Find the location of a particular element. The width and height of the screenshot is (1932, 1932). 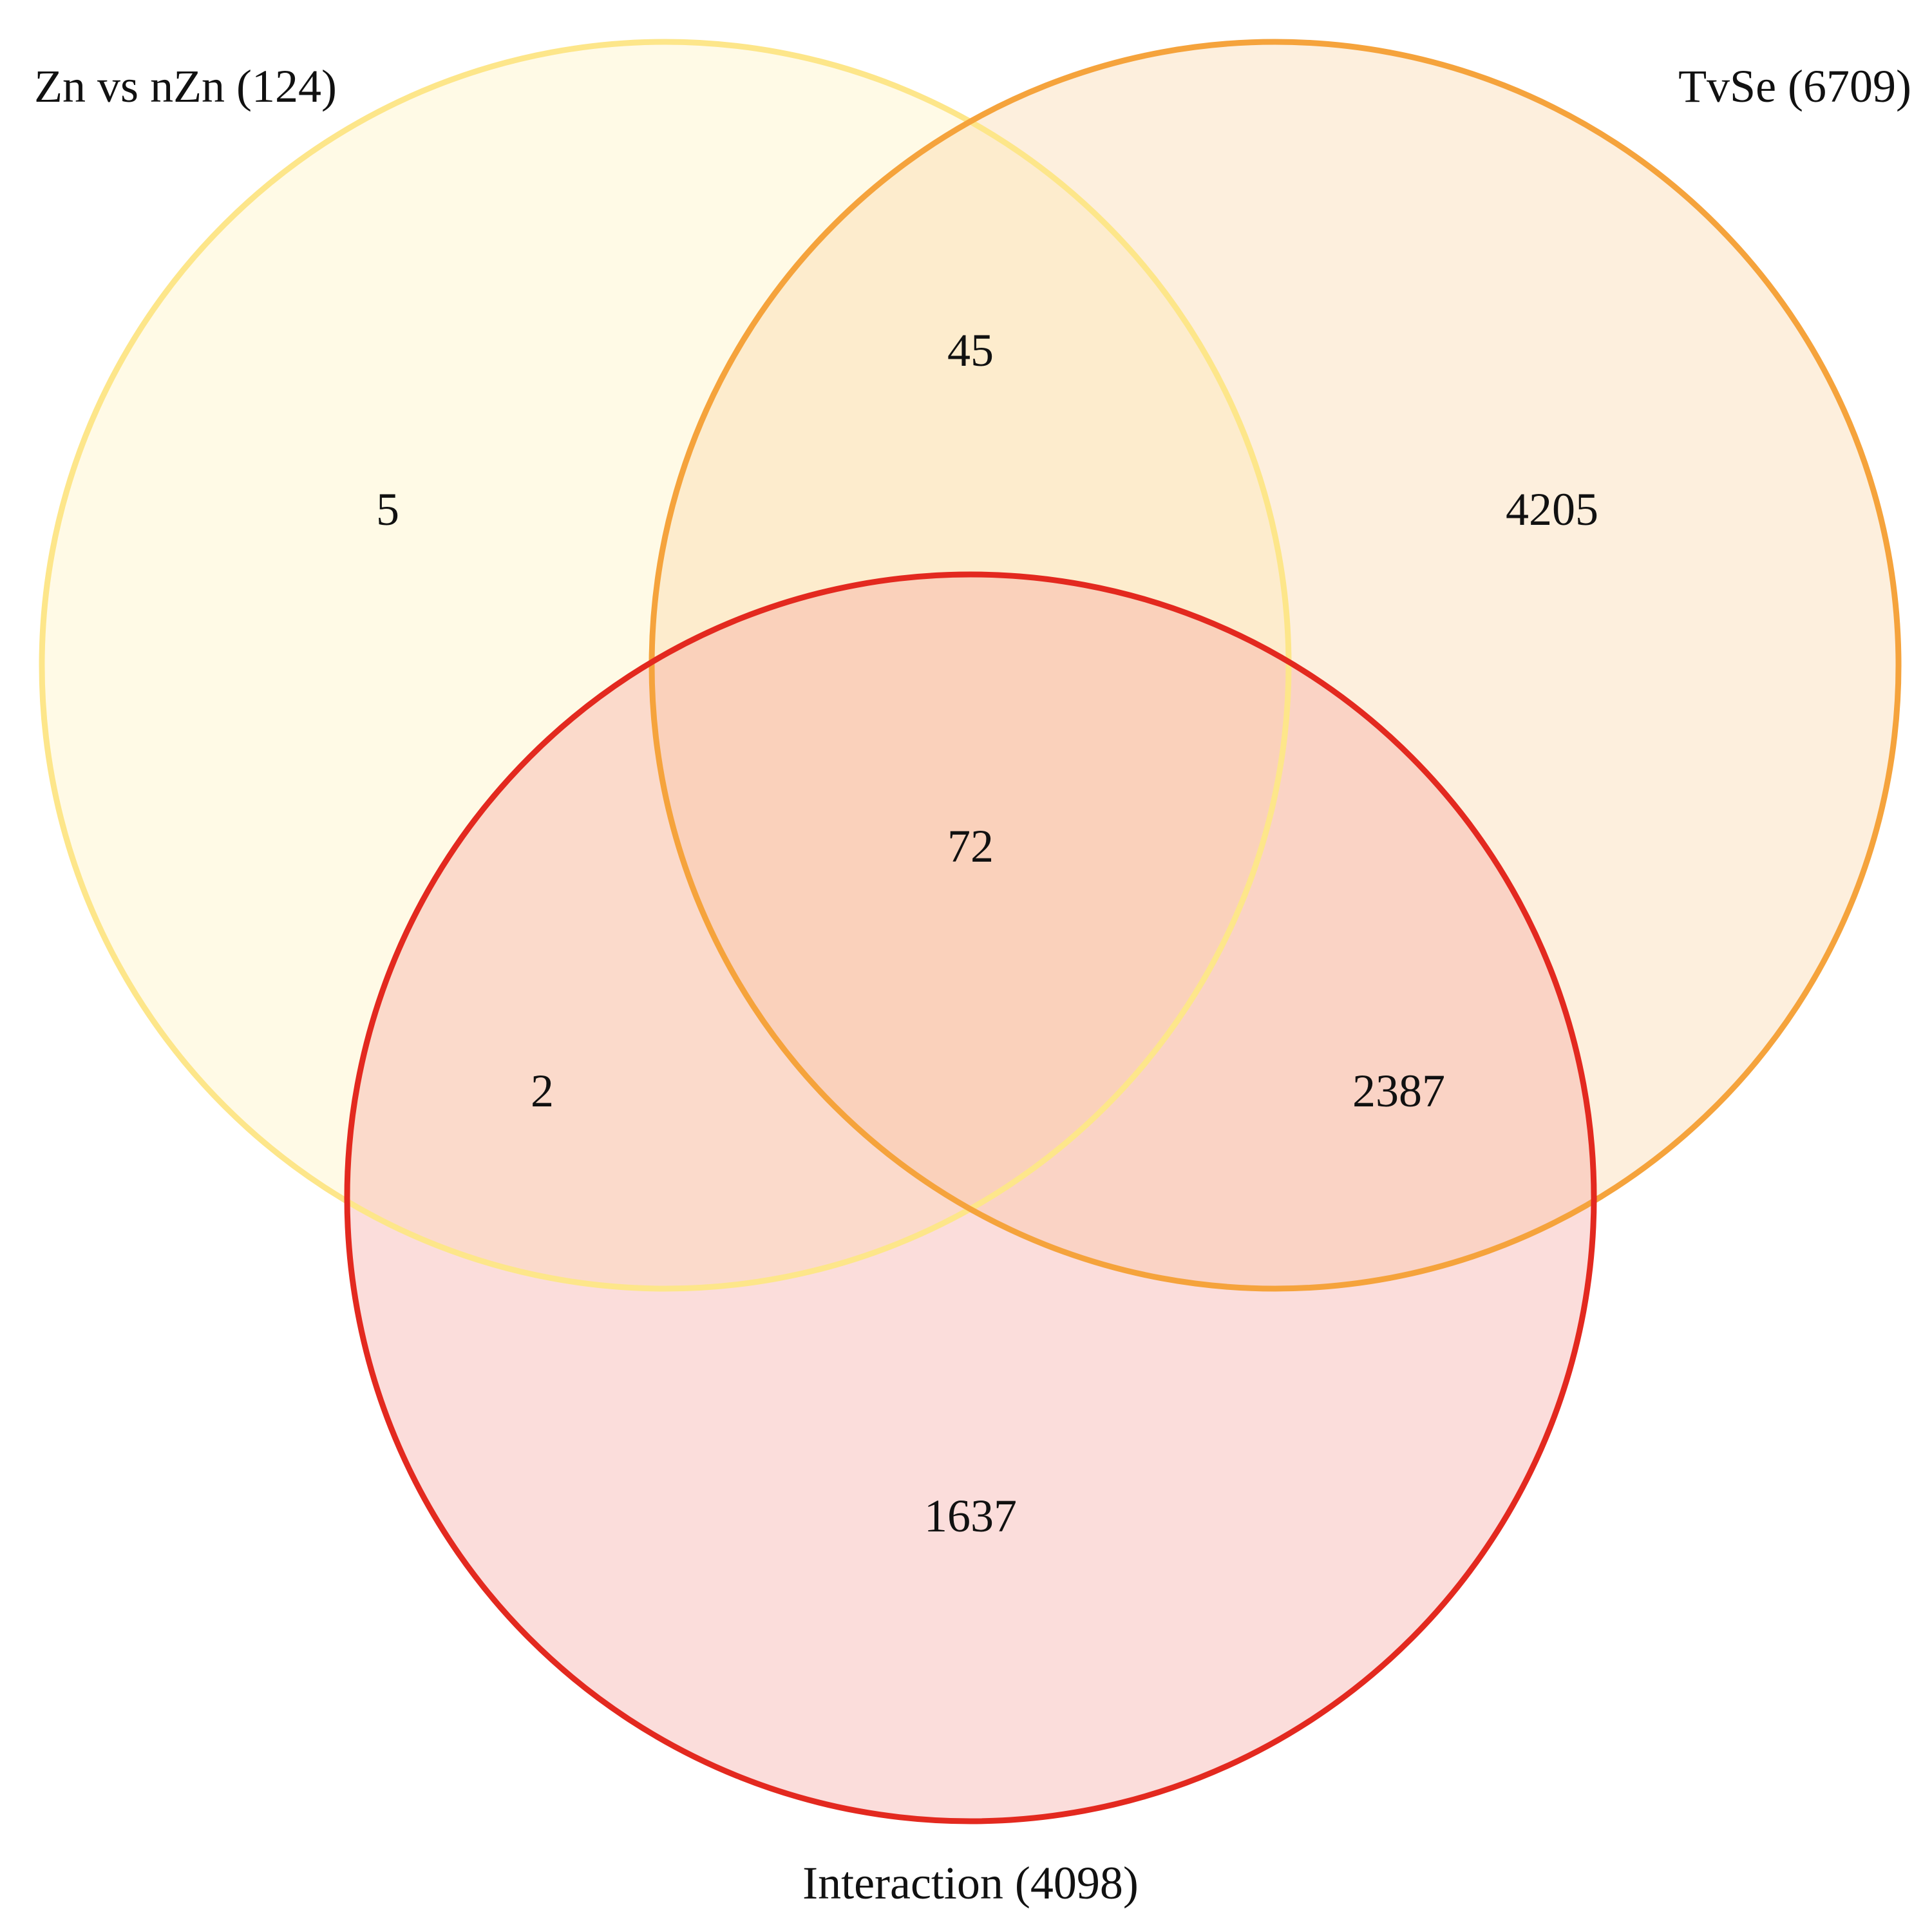

region-count-zn-tvse: 45 is located at coordinates (971, 350).